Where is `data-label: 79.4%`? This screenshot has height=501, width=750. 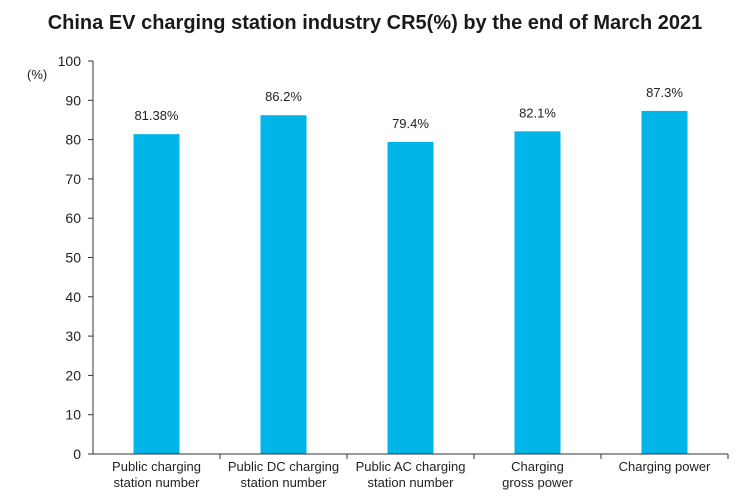 data-label: 79.4% is located at coordinates (410, 123).